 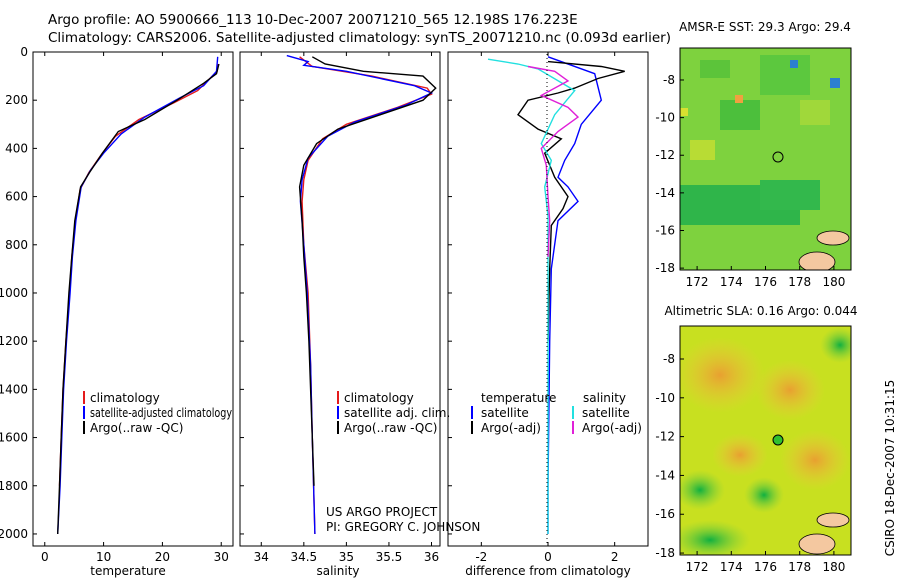 I want to click on difference-xlabel: difference from climatology, so click(x=548, y=571).